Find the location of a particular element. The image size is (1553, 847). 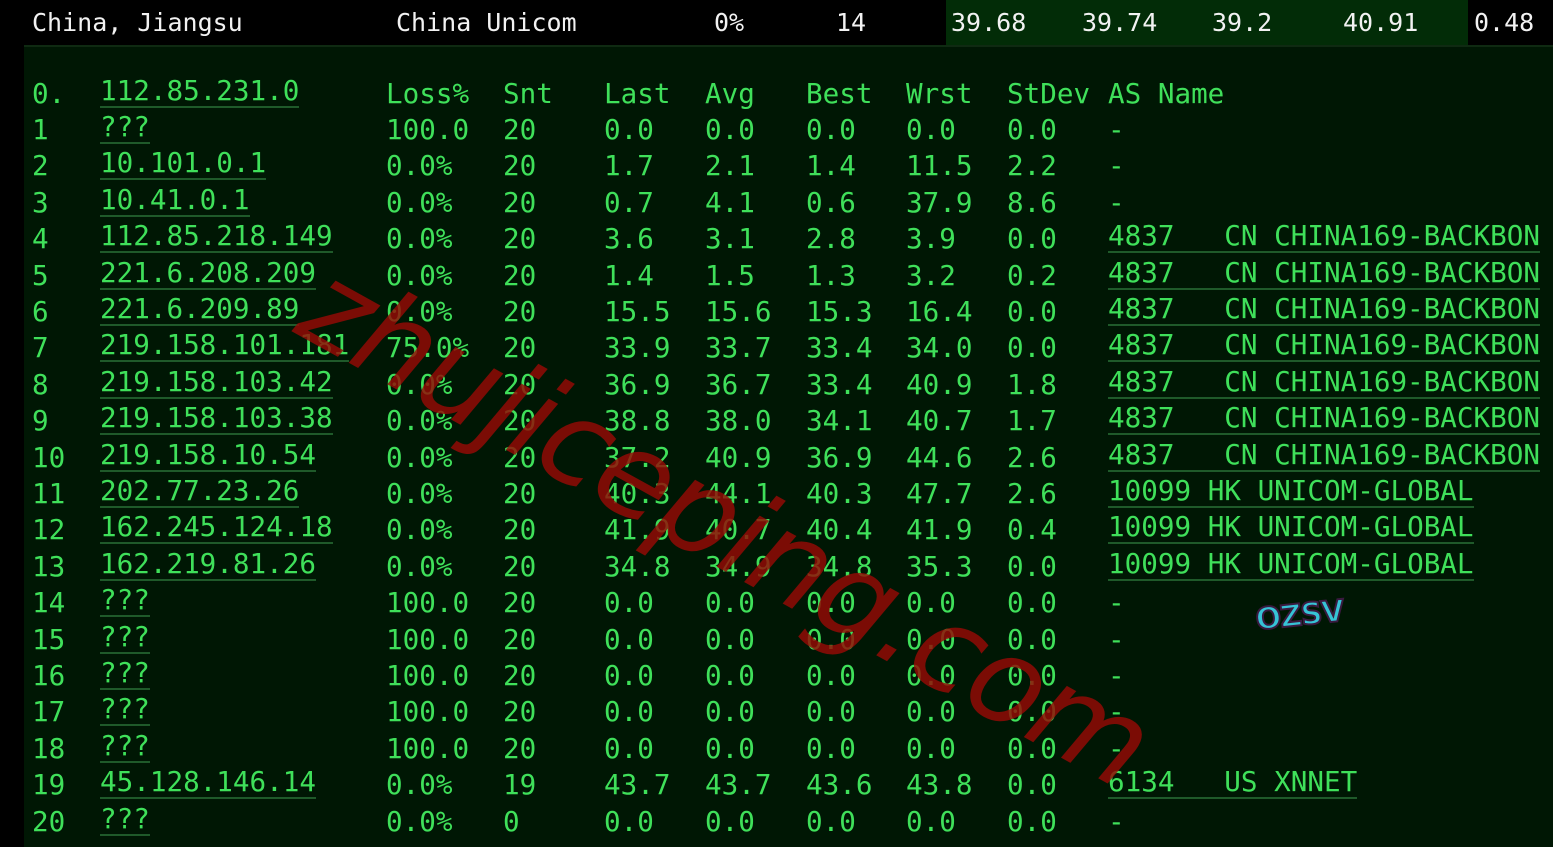

hop-host: 10.41.0.1 is located at coordinates (175, 199).